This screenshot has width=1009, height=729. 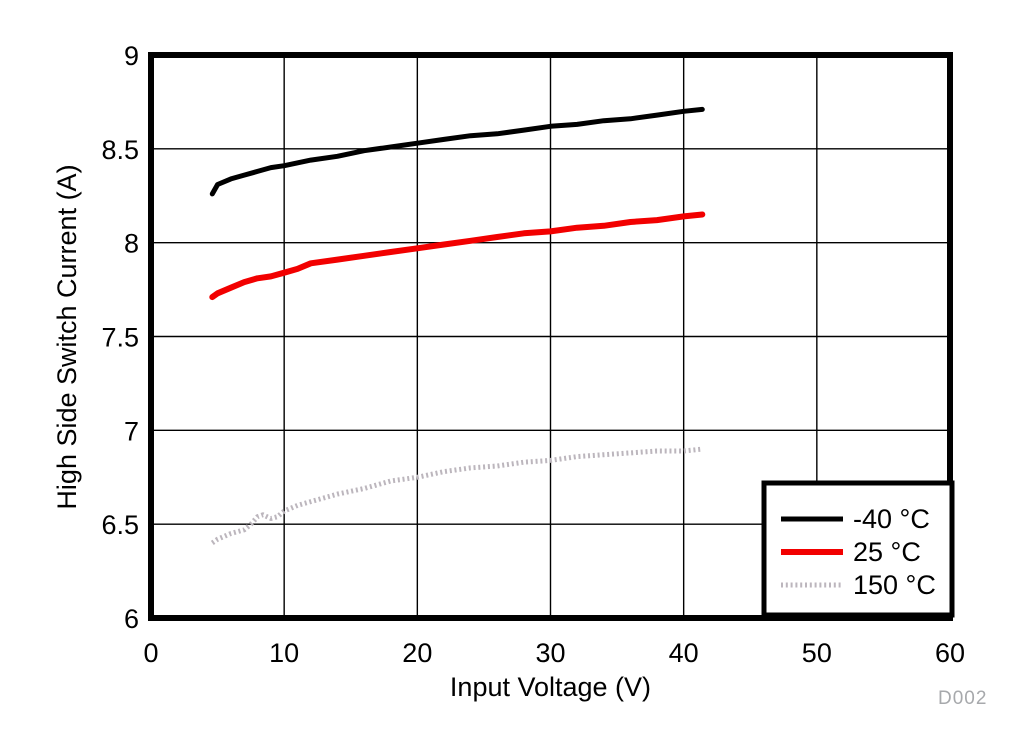 I want to click on x-axis-title: Input Voltage (V), so click(x=550, y=687).